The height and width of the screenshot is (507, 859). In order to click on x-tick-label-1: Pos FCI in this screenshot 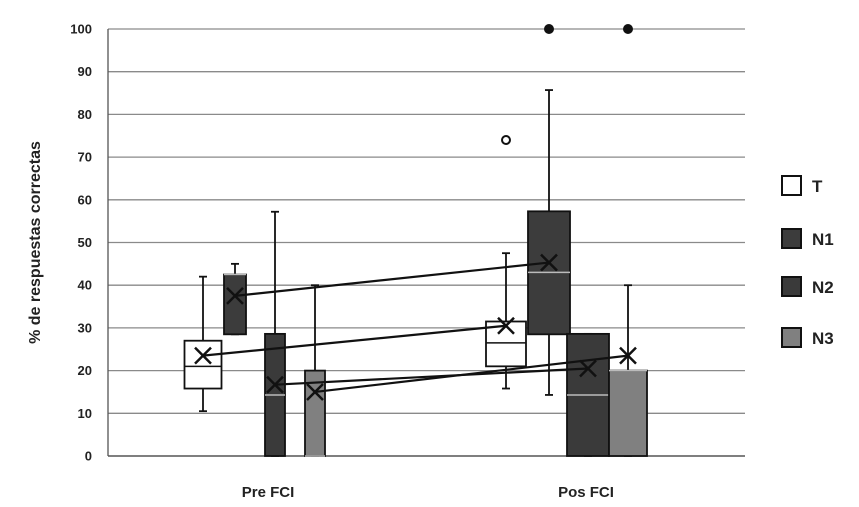, I will do `click(586, 492)`.